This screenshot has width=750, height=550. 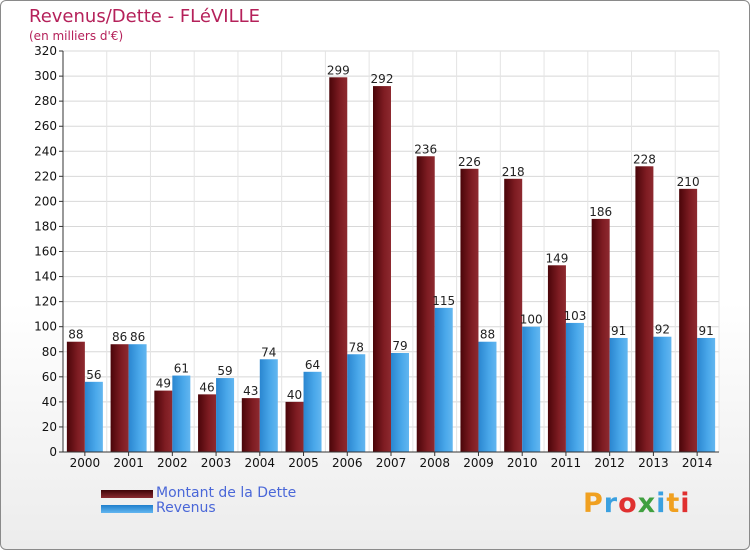 What do you see at coordinates (119, 337) in the screenshot?
I see `value-label-debt: 86` at bounding box center [119, 337].